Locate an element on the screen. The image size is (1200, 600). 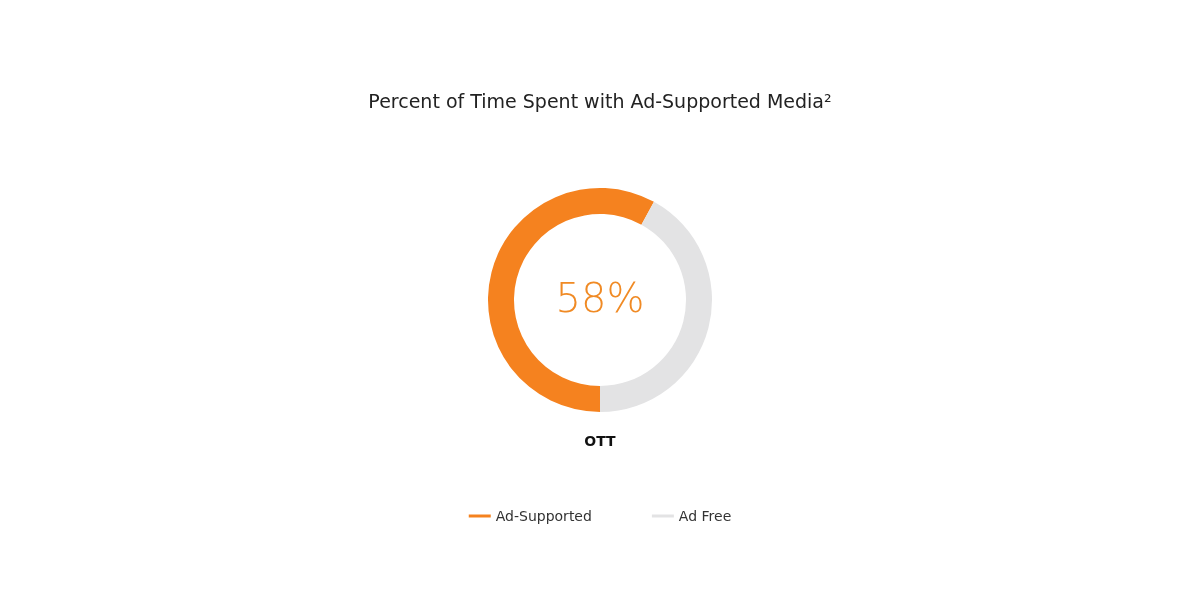
text: OTT is located at coordinates (600, 441).